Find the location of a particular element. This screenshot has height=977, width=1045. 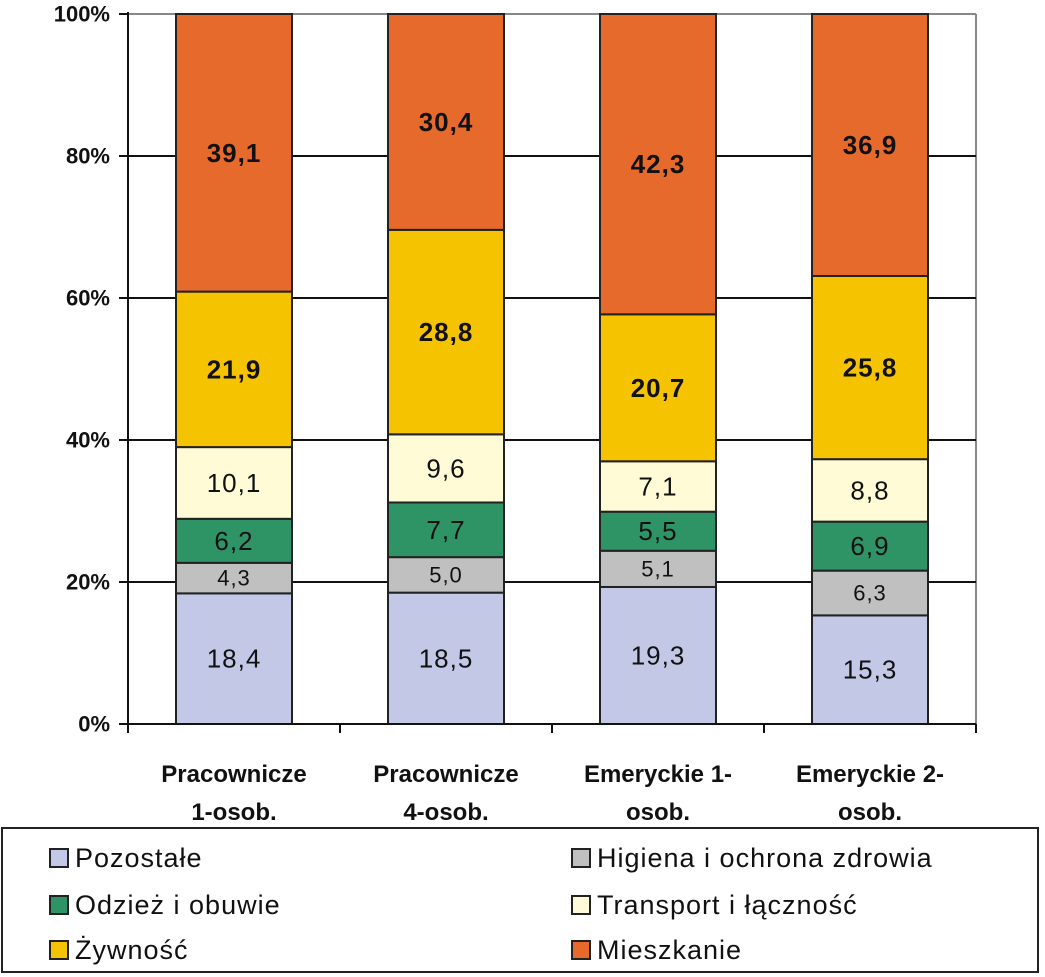

x-category-label: Pracownicze 1-osob. is located at coordinates (233, 793).